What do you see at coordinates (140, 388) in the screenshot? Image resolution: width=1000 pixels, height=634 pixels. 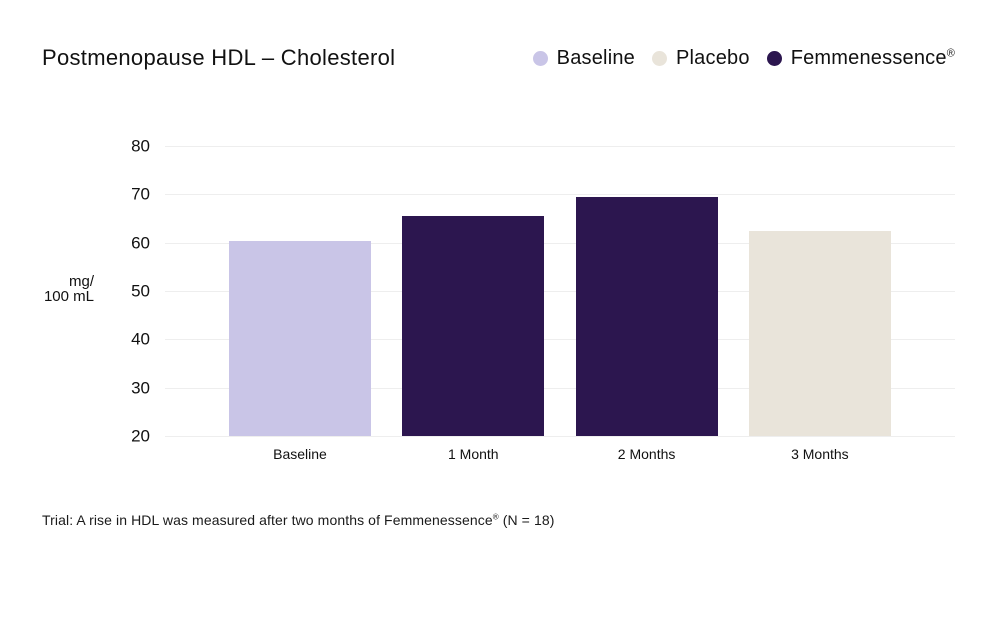 I see `y-tick-30: 30` at bounding box center [140, 388].